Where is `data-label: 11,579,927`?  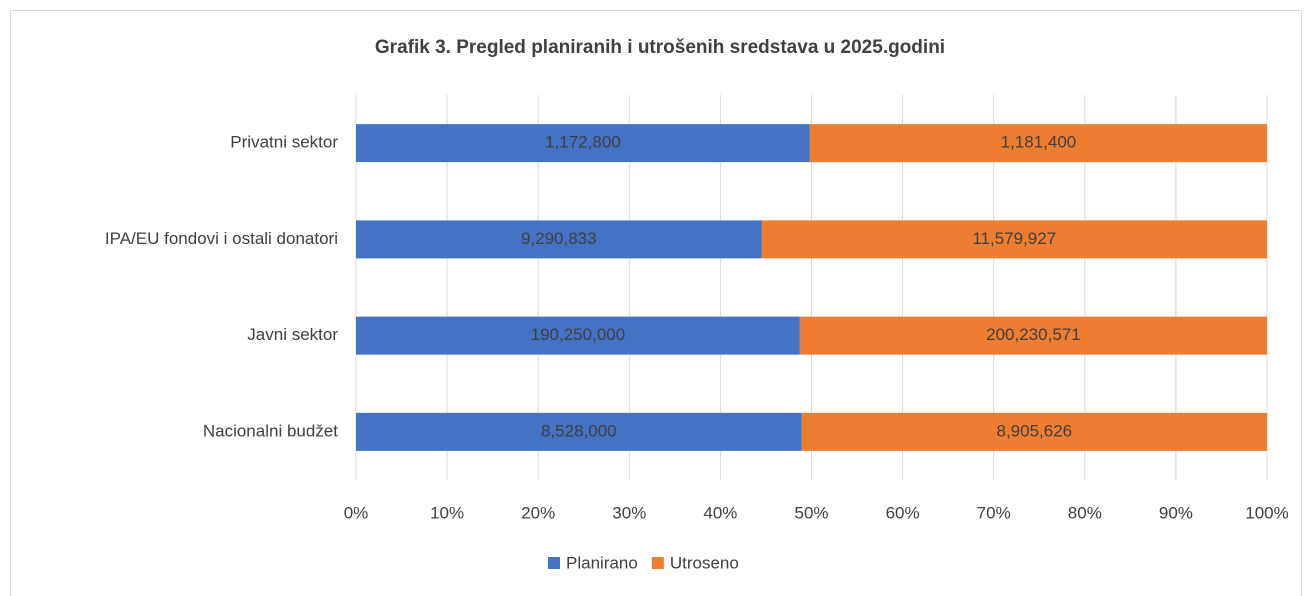
data-label: 11,579,927 is located at coordinates (1014, 238).